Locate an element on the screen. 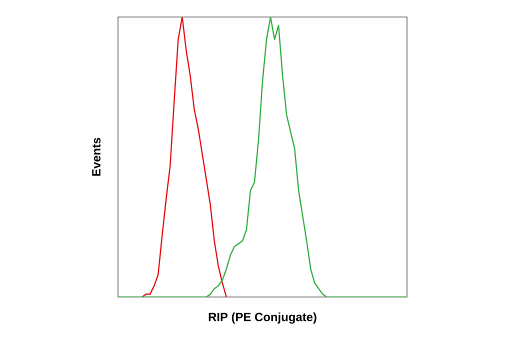 The height and width of the screenshot is (350, 520). x-axis-title: RIP (PE Conjugate) is located at coordinates (262, 318).